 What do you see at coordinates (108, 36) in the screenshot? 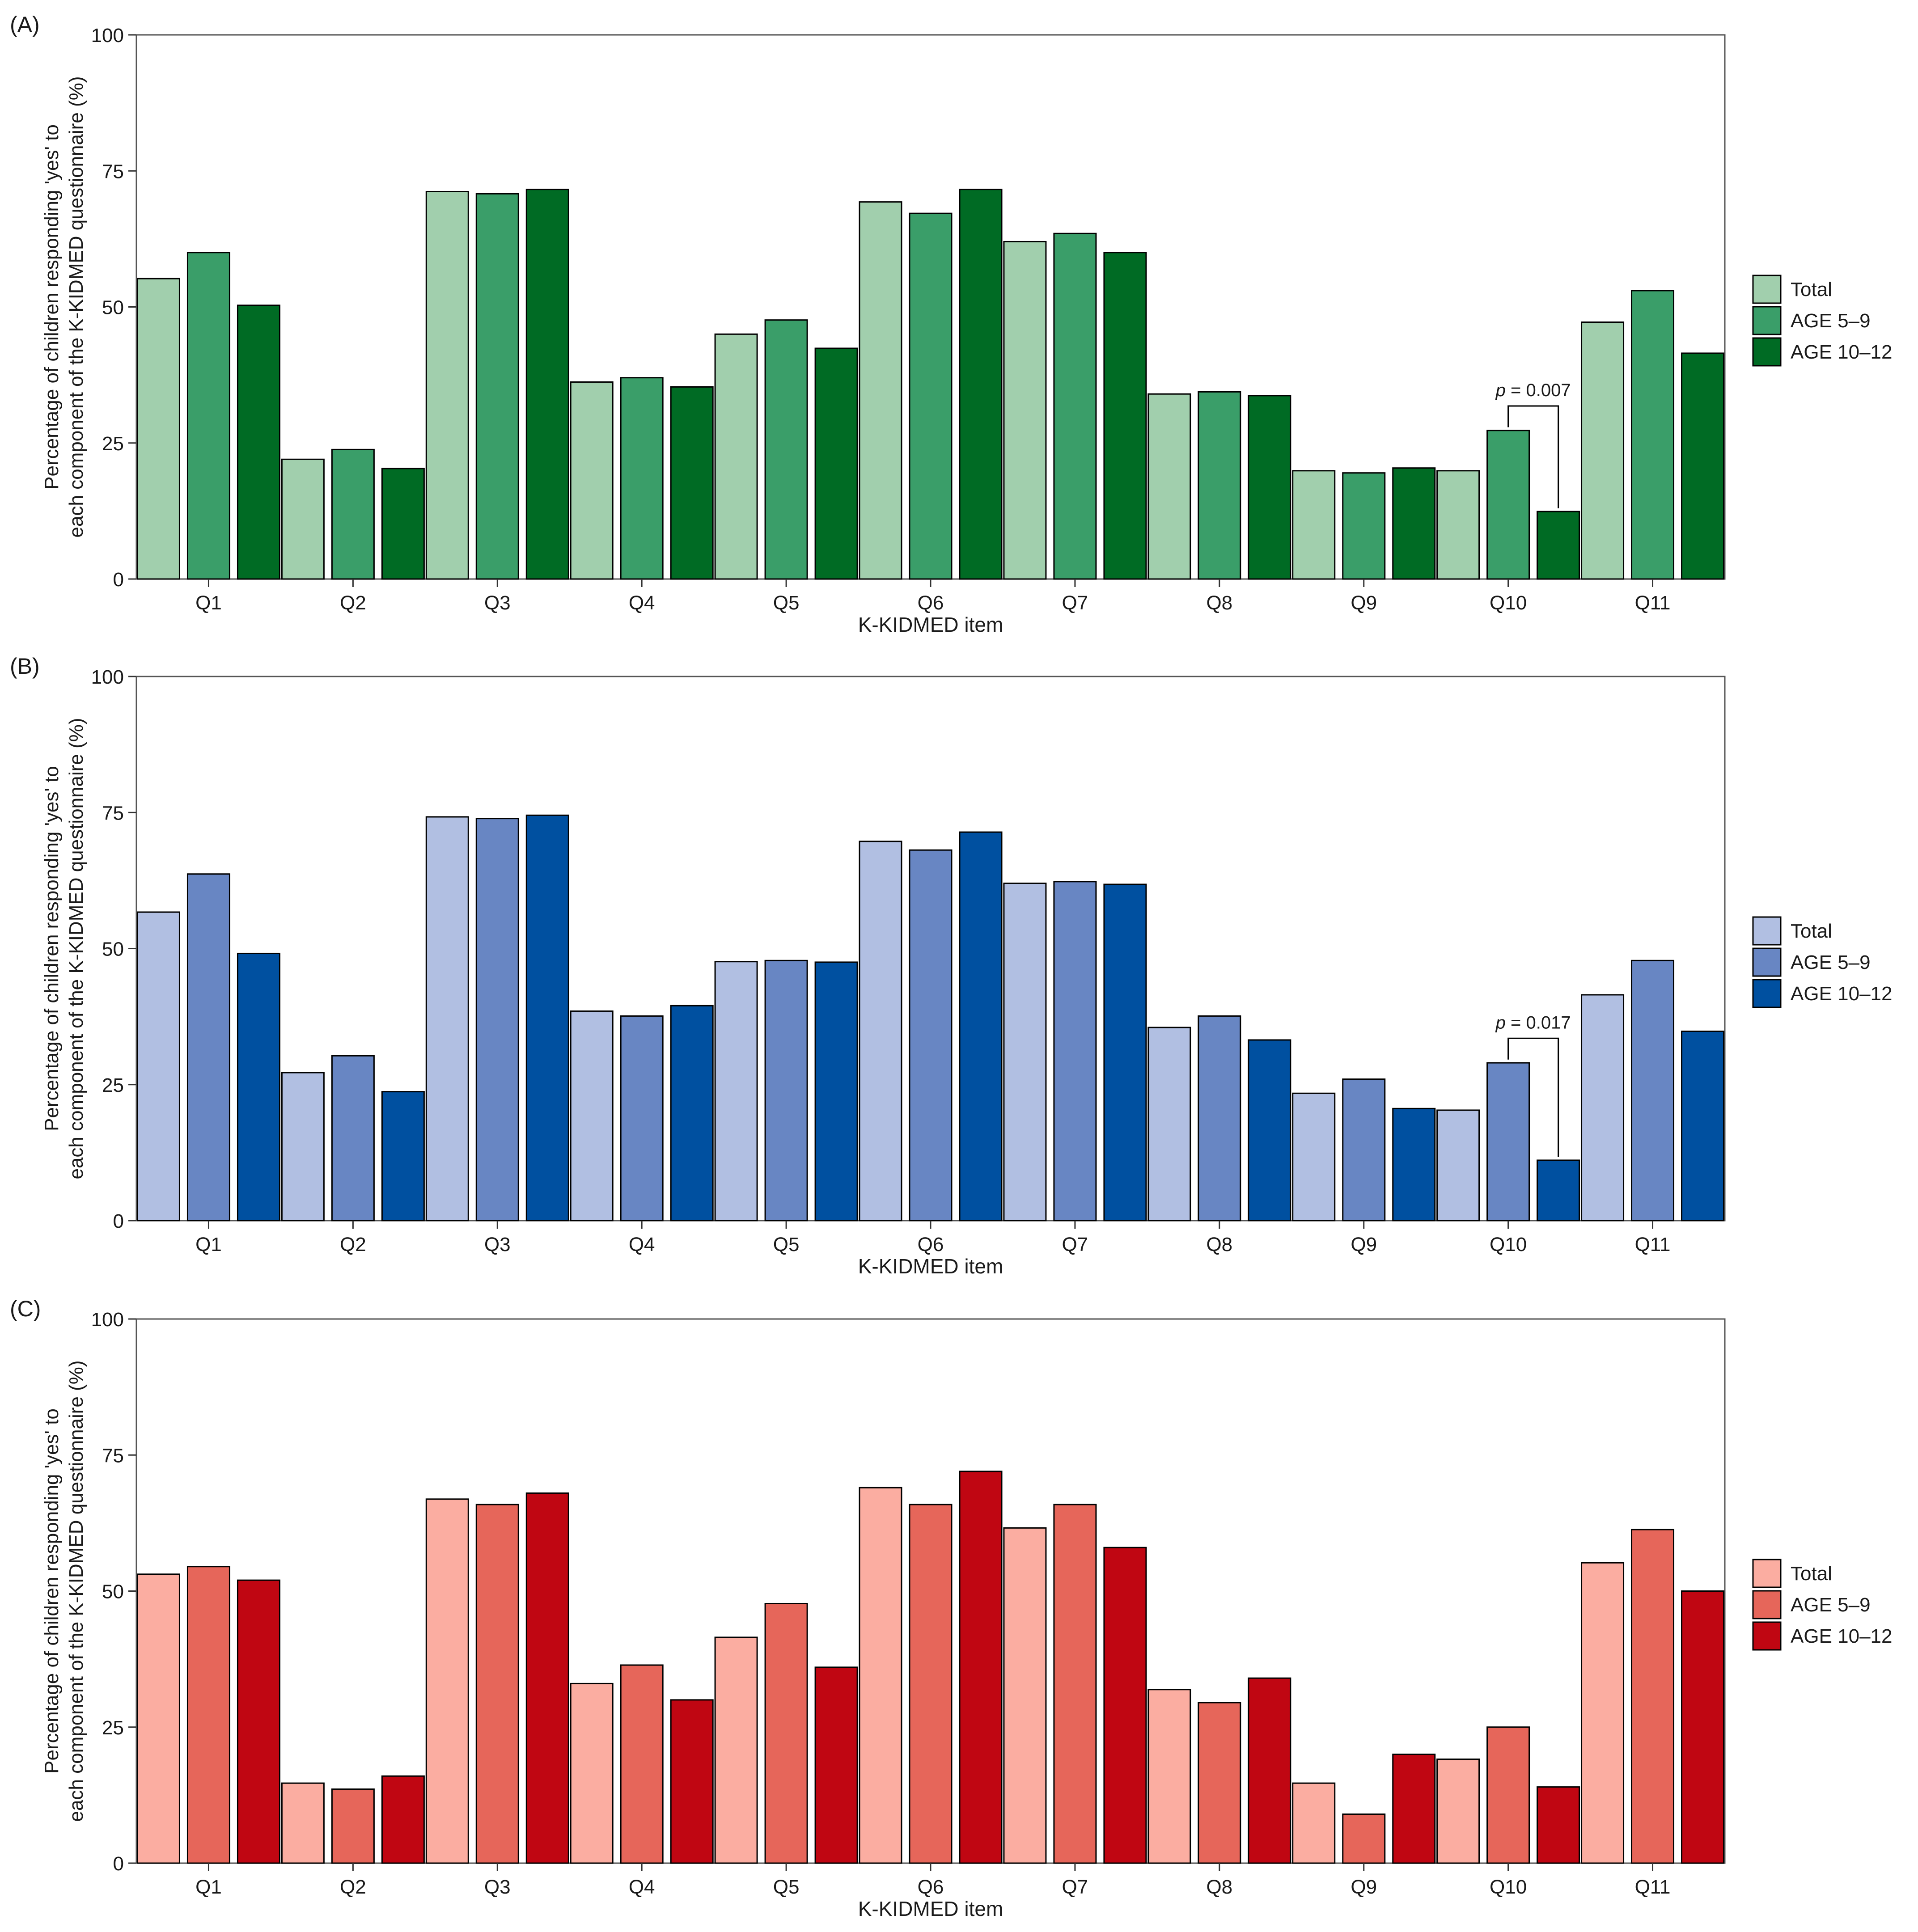
I see `y-tick-label: 100` at bounding box center [108, 36].